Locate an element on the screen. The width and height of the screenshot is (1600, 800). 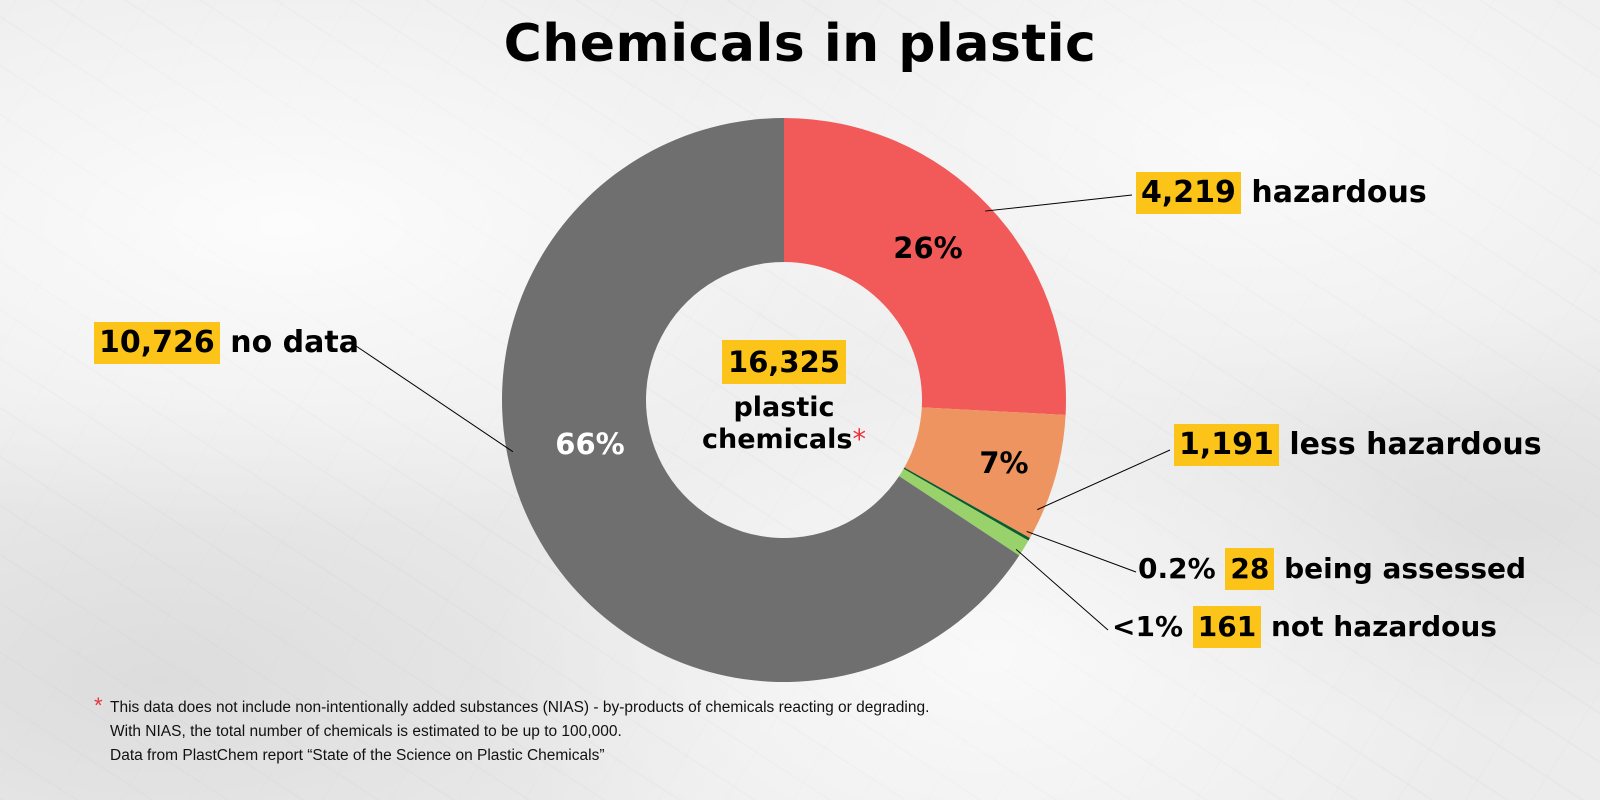
callout-not-hazardous-text: not hazardous is located at coordinates (1383, 626).